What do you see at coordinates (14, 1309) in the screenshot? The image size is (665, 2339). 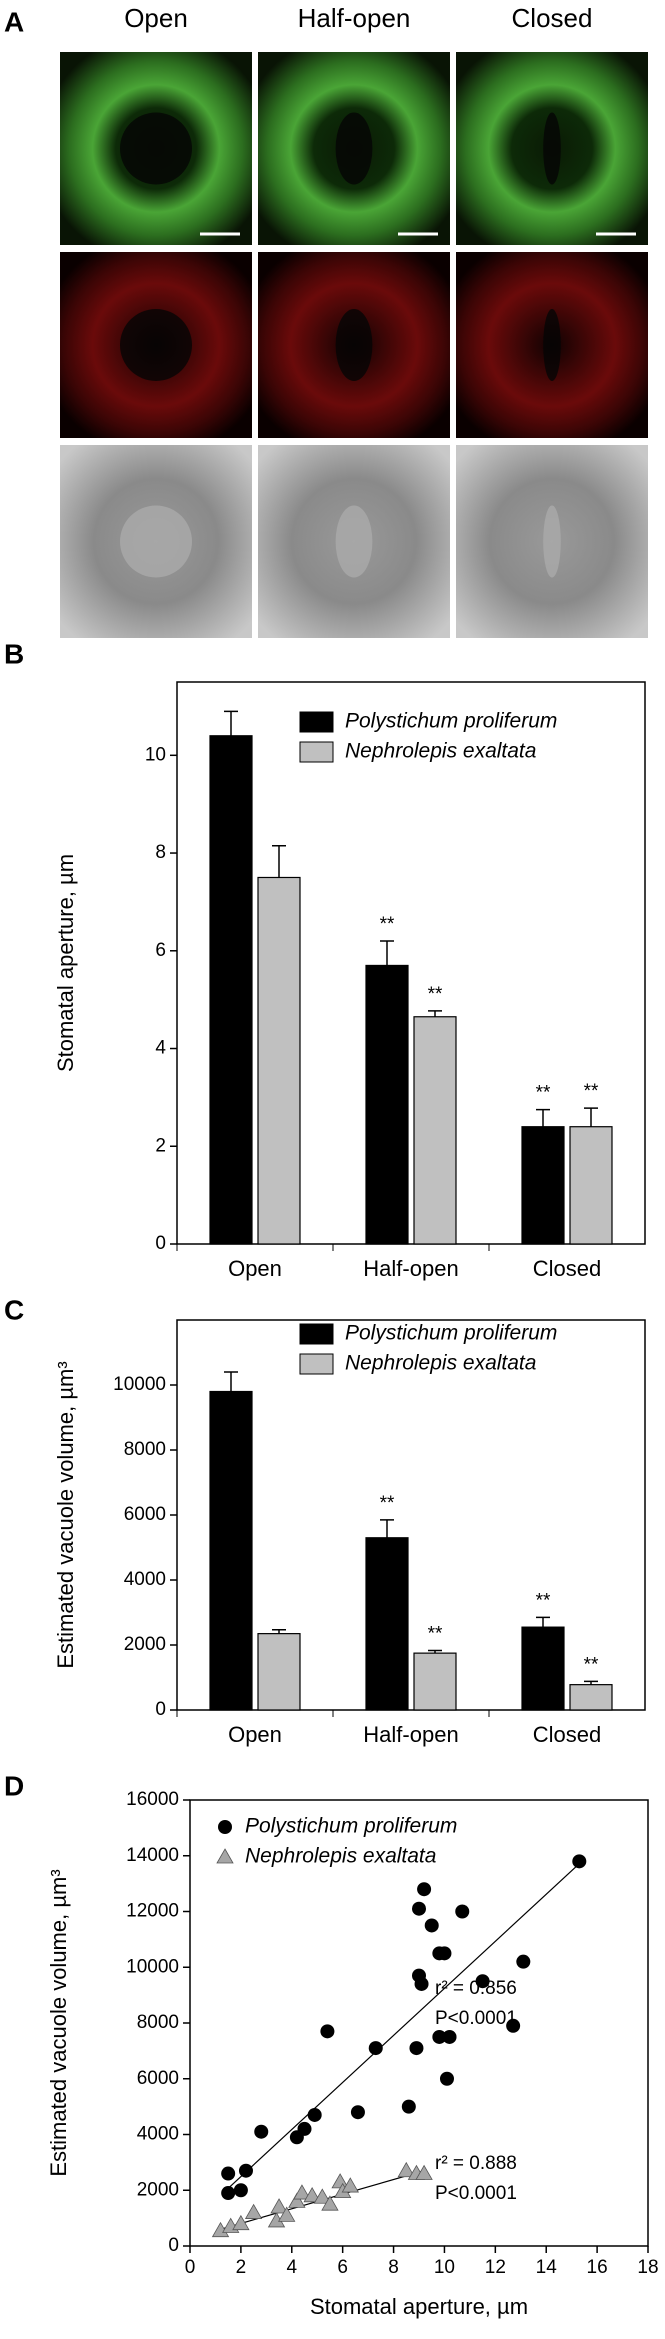 I see `panel-label: C` at bounding box center [14, 1309].